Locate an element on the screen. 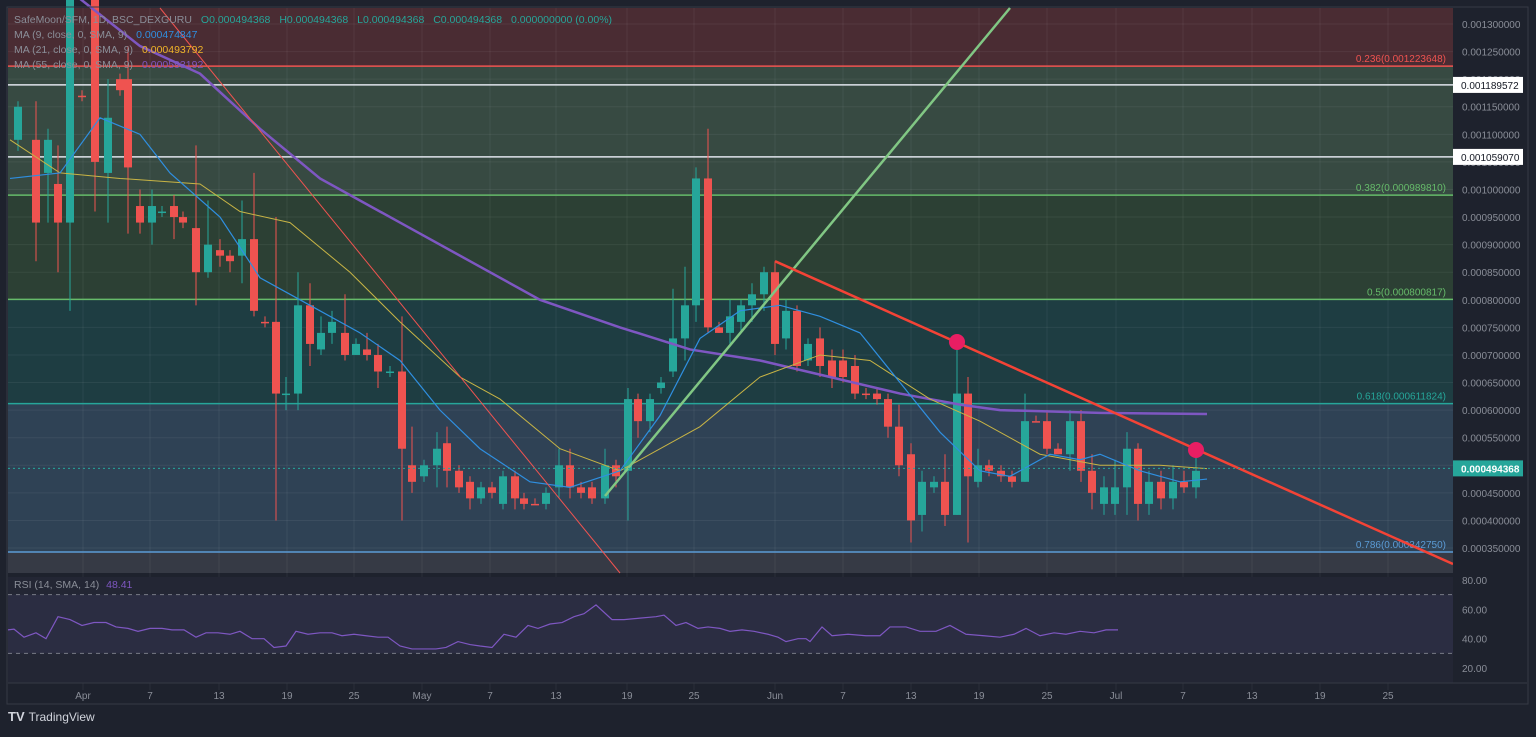 The width and height of the screenshot is (1536, 737). high-value: H0.000494368 is located at coordinates (314, 20).